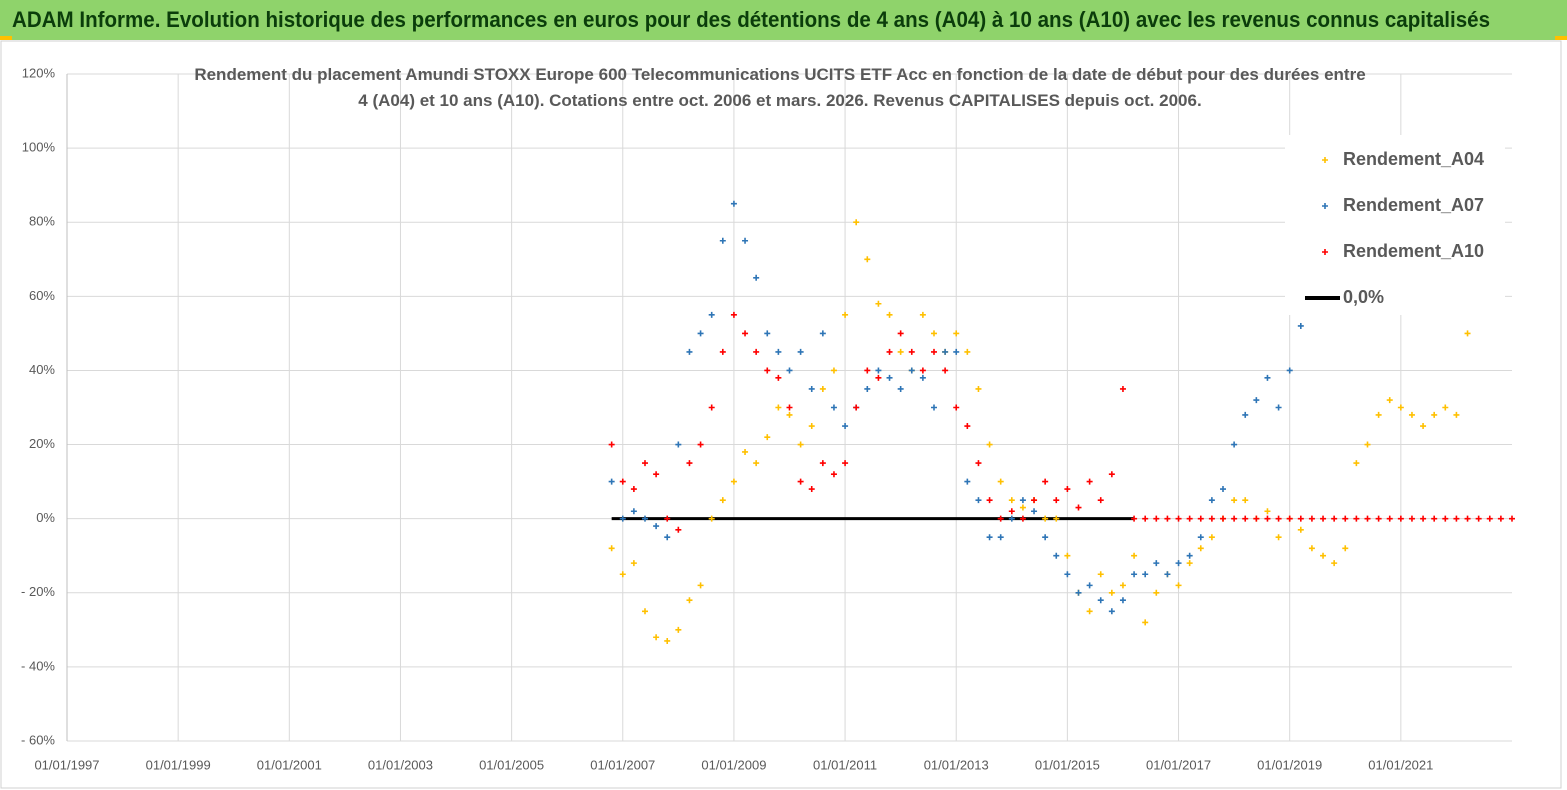  What do you see at coordinates (1325, 160) in the screenshot?
I see `legend-swatch` at bounding box center [1325, 160].